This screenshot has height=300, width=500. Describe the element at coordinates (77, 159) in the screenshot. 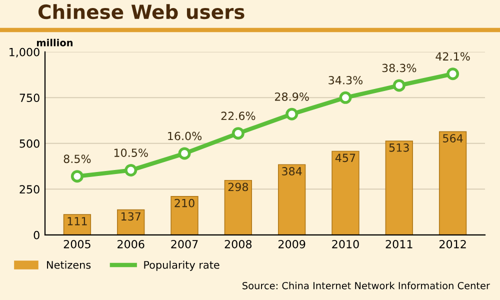

I see `data-label: 8.5%` at that location.